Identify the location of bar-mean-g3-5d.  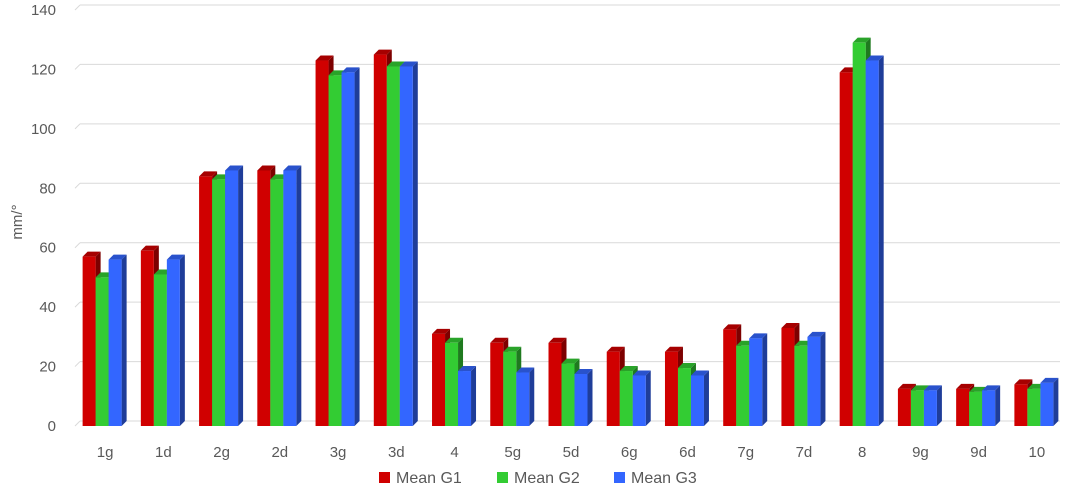
(583, 397).